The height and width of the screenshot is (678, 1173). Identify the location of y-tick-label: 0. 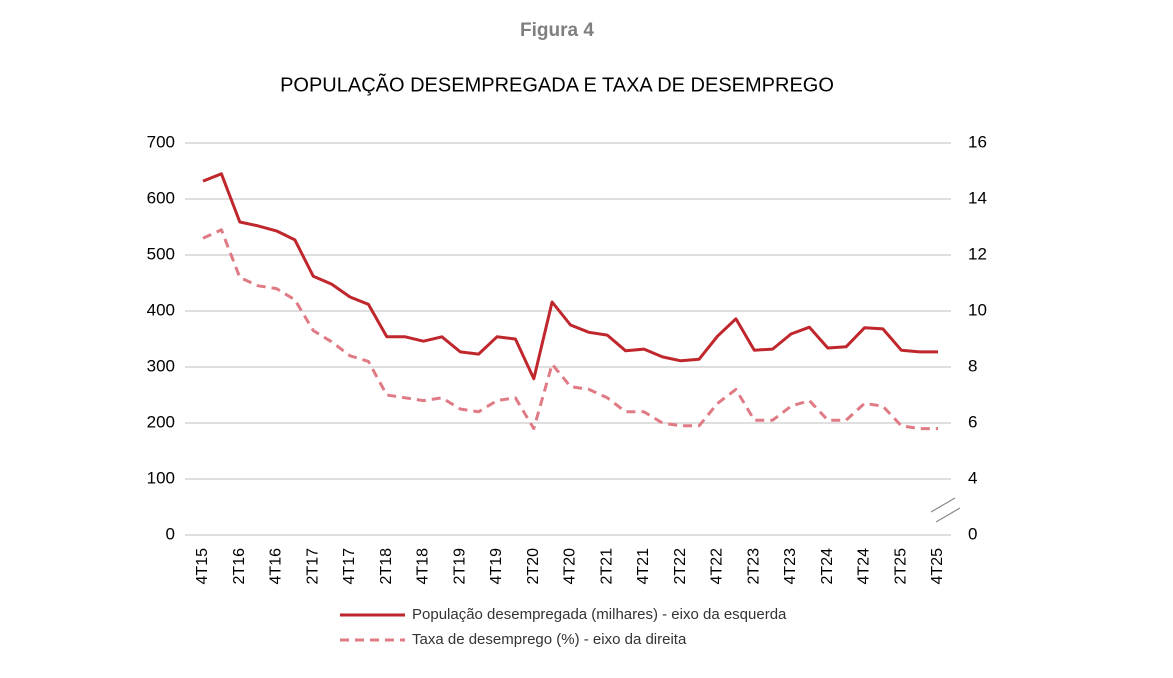
(170, 533).